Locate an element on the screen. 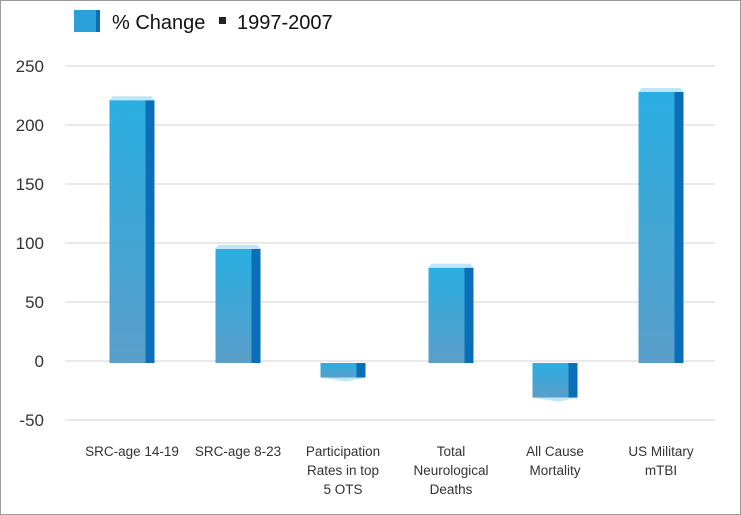 The image size is (741, 515). y-axis: -50 0 50 100 150 200 250 is located at coordinates (30, 243).